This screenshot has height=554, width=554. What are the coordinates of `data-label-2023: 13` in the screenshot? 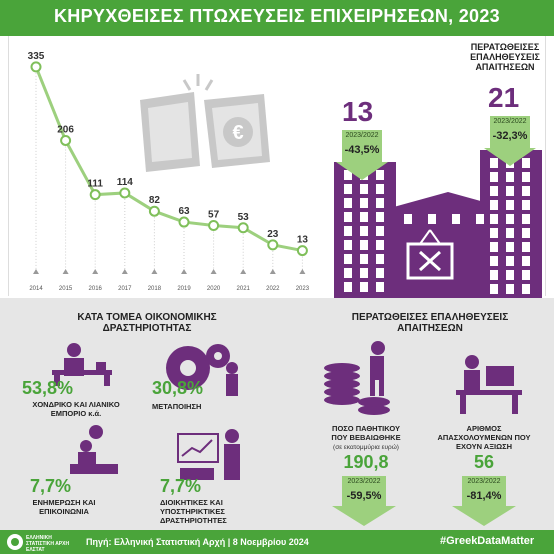 It's located at (303, 240).